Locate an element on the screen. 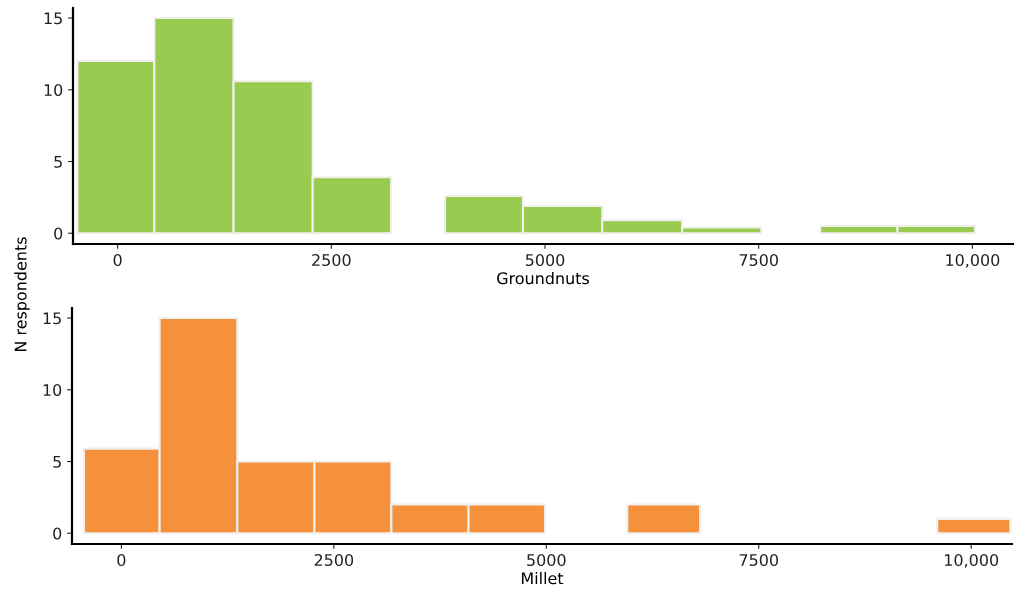 The height and width of the screenshot is (589, 1018). x-axis-title: Groundnuts is located at coordinates (543, 278).